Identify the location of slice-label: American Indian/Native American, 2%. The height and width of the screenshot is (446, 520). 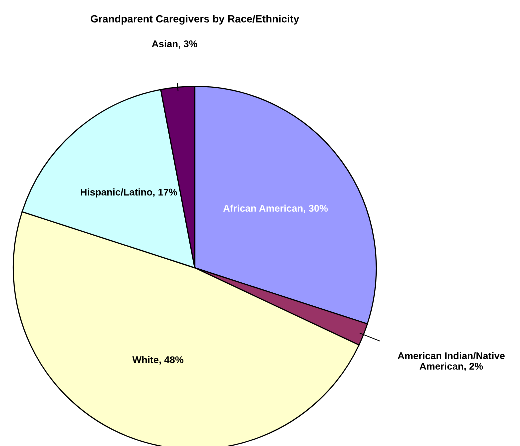
(451, 362).